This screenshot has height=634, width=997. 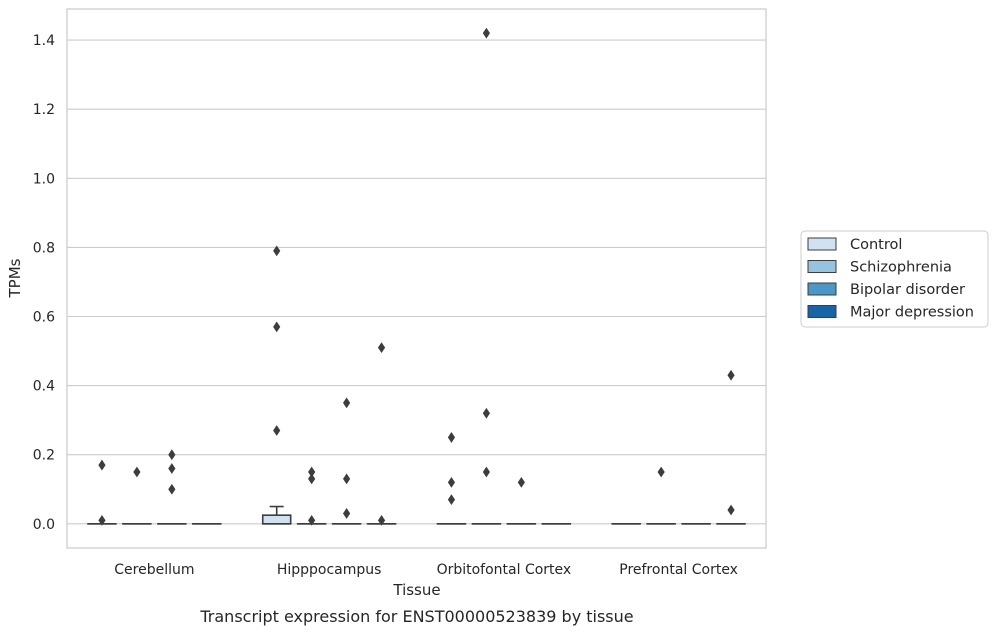 I want to click on legend-frame, so click(x=894, y=279).